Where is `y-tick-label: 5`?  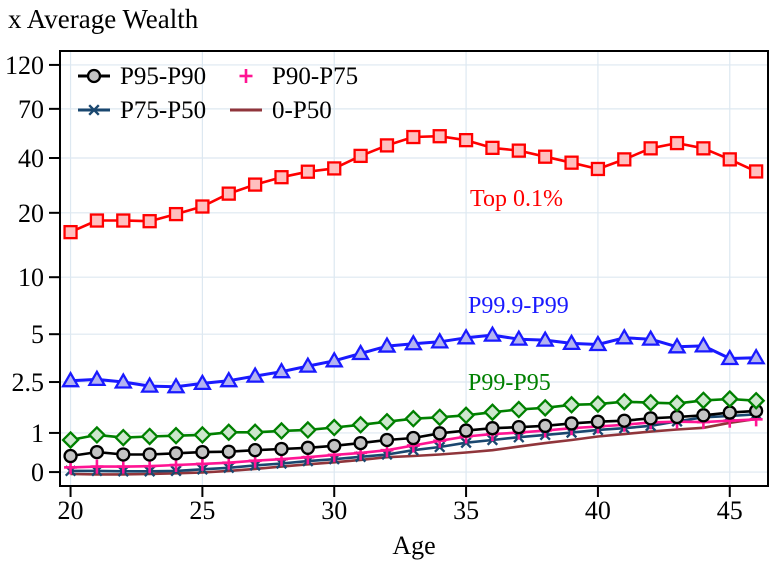 y-tick-label: 5 is located at coordinates (37, 334).